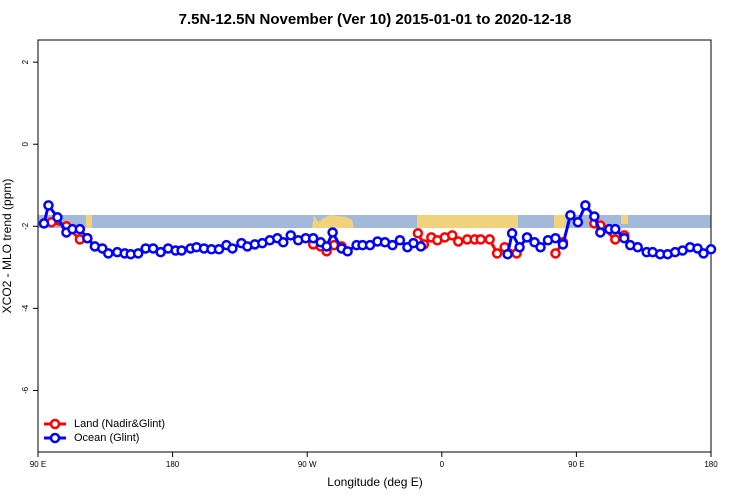  What do you see at coordinates (307, 464) in the screenshot?
I see `x-tick-label: 90 W` at bounding box center [307, 464].